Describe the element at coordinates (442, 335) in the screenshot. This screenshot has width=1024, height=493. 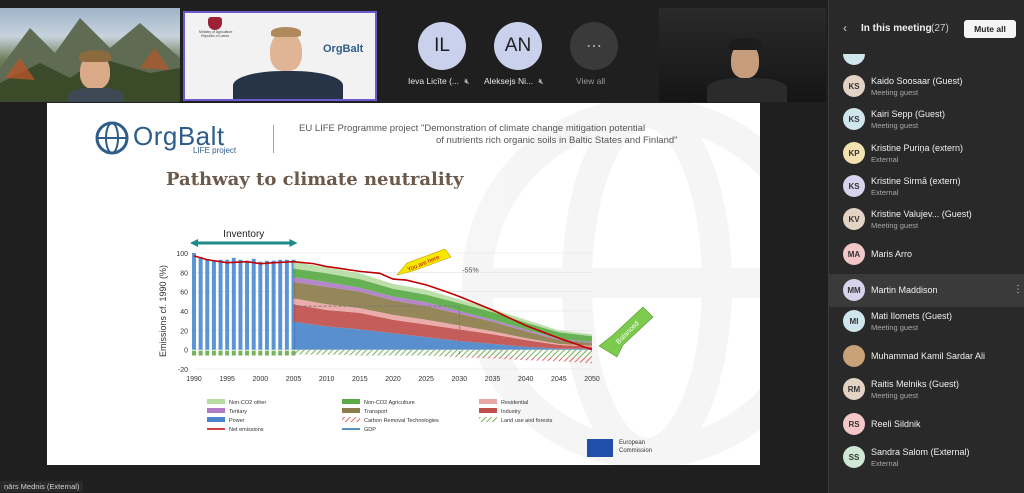
I see `area-power` at that location.